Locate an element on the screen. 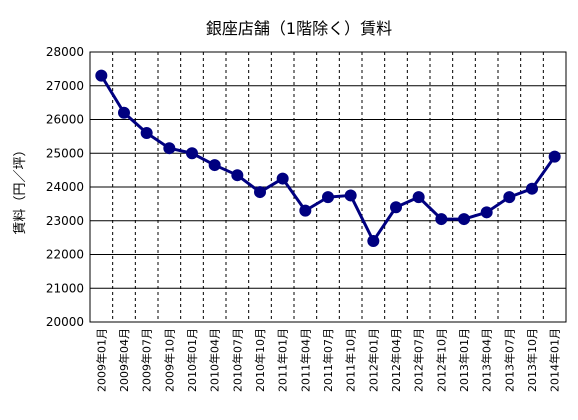  y-tick-label: 26000 is located at coordinates (65, 120).